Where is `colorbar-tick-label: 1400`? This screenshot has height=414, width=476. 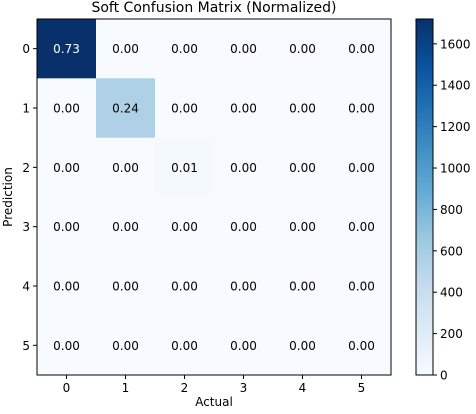
colorbar-tick-label: 1400 is located at coordinates (455, 86).